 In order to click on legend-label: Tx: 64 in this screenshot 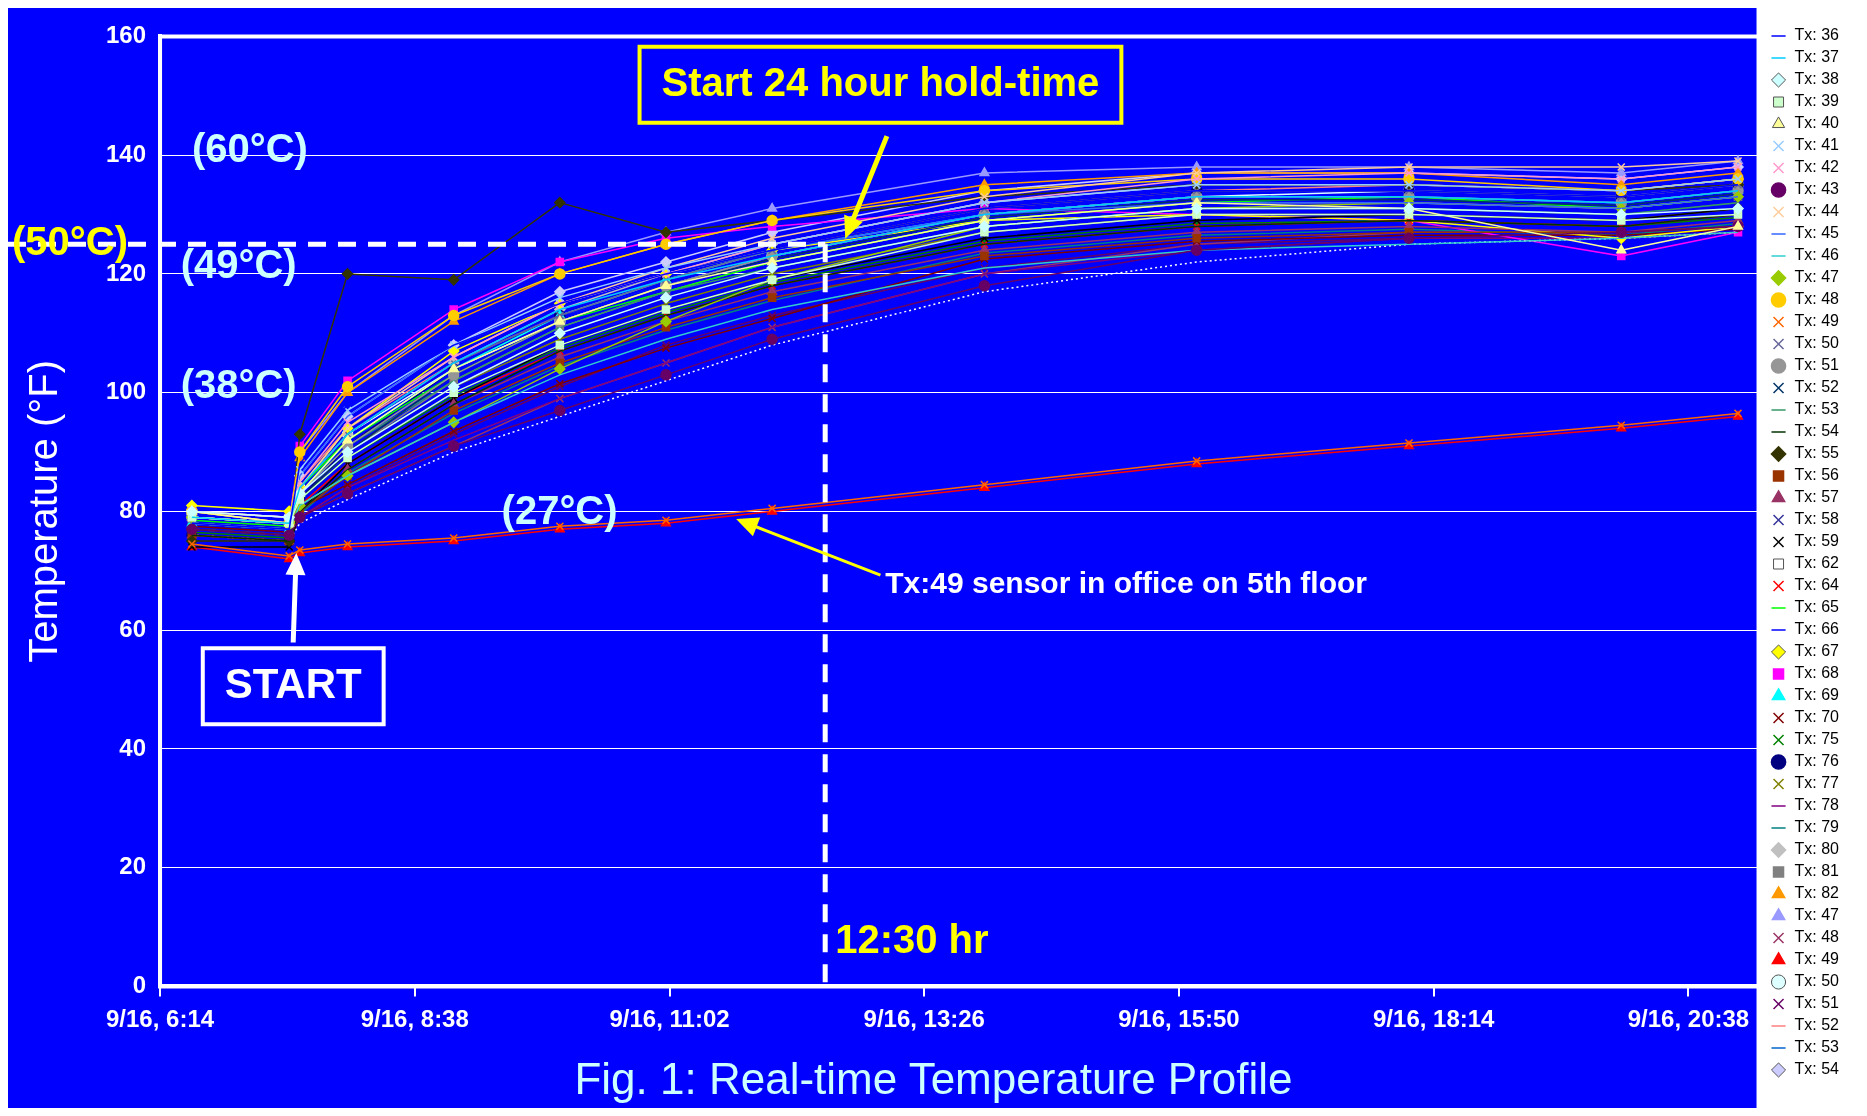, I will do `click(1817, 585)`.